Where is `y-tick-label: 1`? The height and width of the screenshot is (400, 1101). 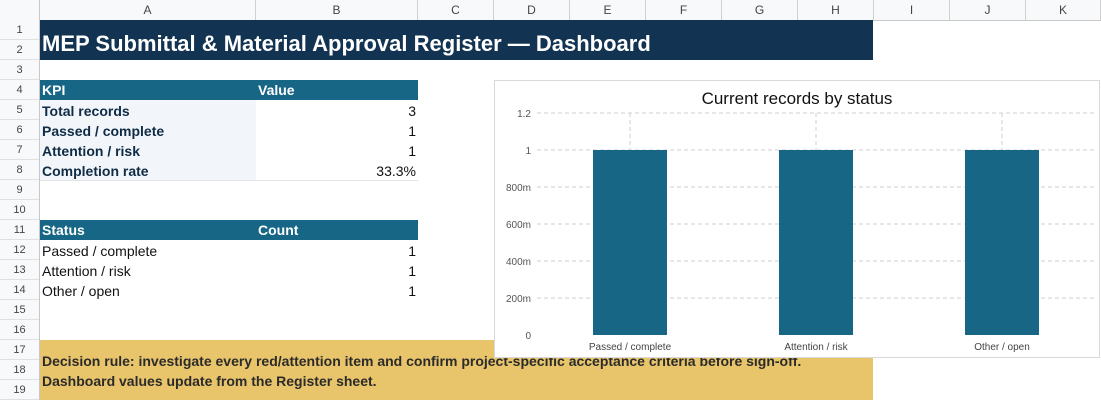 y-tick-label: 1 is located at coordinates (528, 151).